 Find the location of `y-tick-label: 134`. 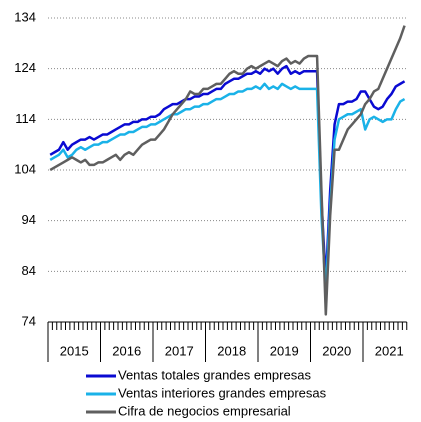

y-tick-label: 134 is located at coordinates (25, 16).